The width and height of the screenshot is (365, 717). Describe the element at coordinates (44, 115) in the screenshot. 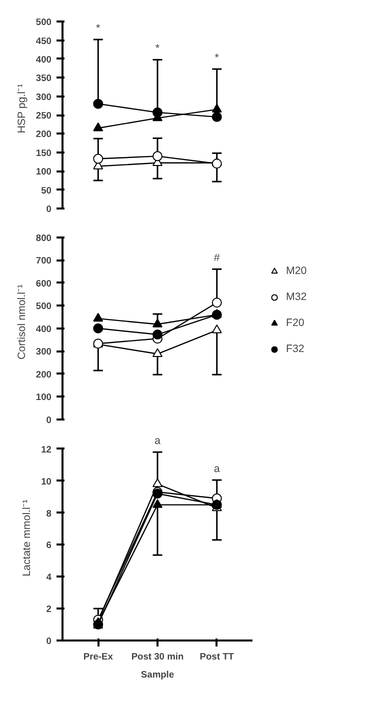

I see `y-tick-label: 250` at that location.